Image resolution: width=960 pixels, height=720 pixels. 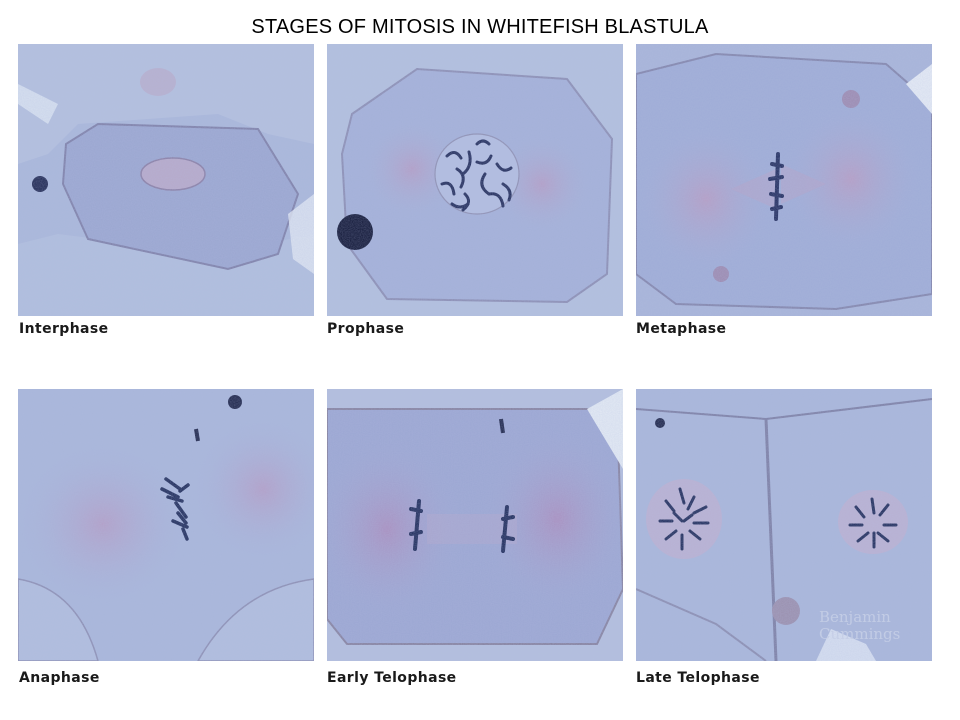 What do you see at coordinates (475, 525) in the screenshot?
I see `early-telophase-micrograph` at bounding box center [475, 525].